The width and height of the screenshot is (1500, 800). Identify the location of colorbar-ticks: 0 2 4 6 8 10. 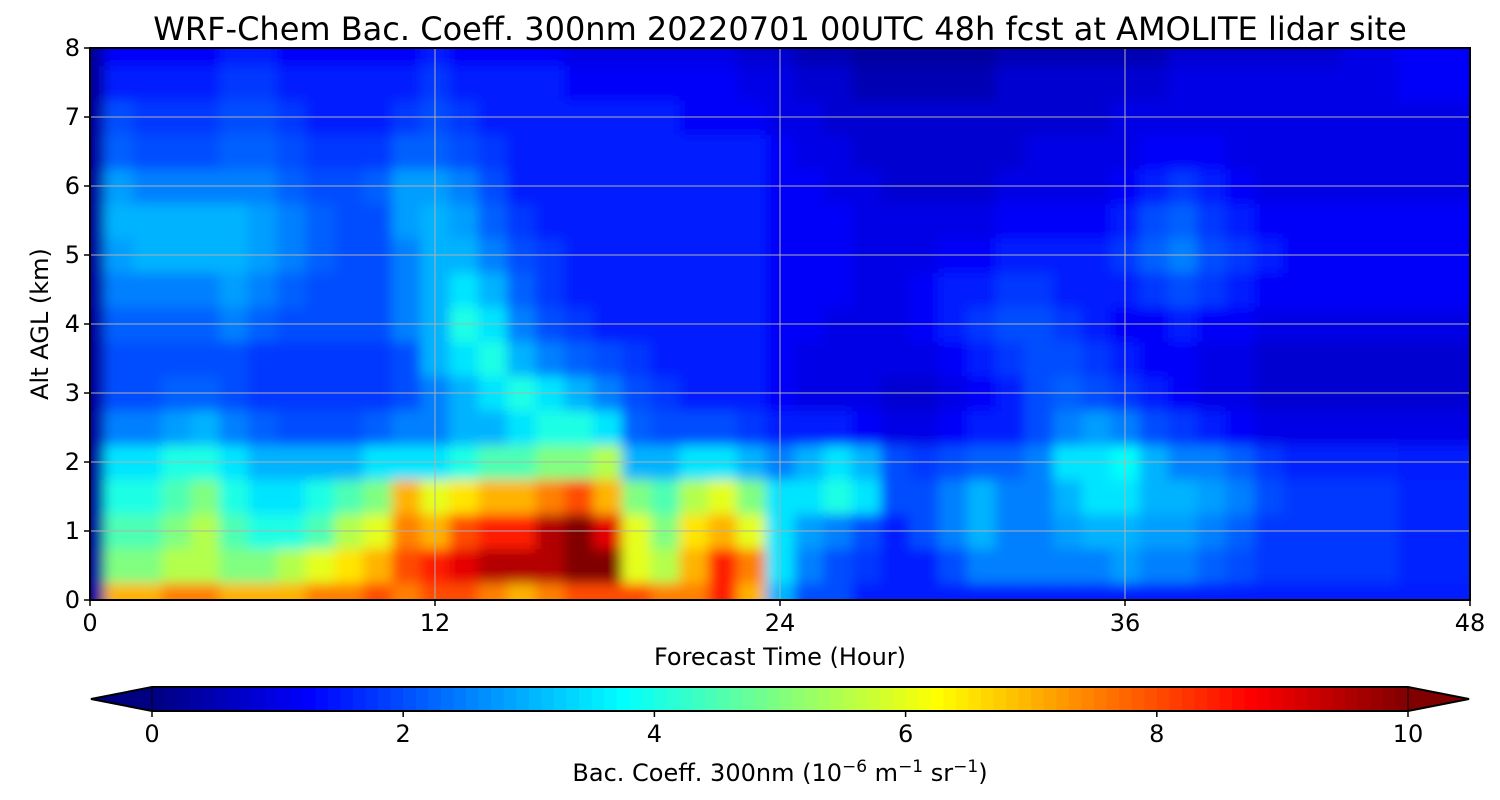
(783, 729).